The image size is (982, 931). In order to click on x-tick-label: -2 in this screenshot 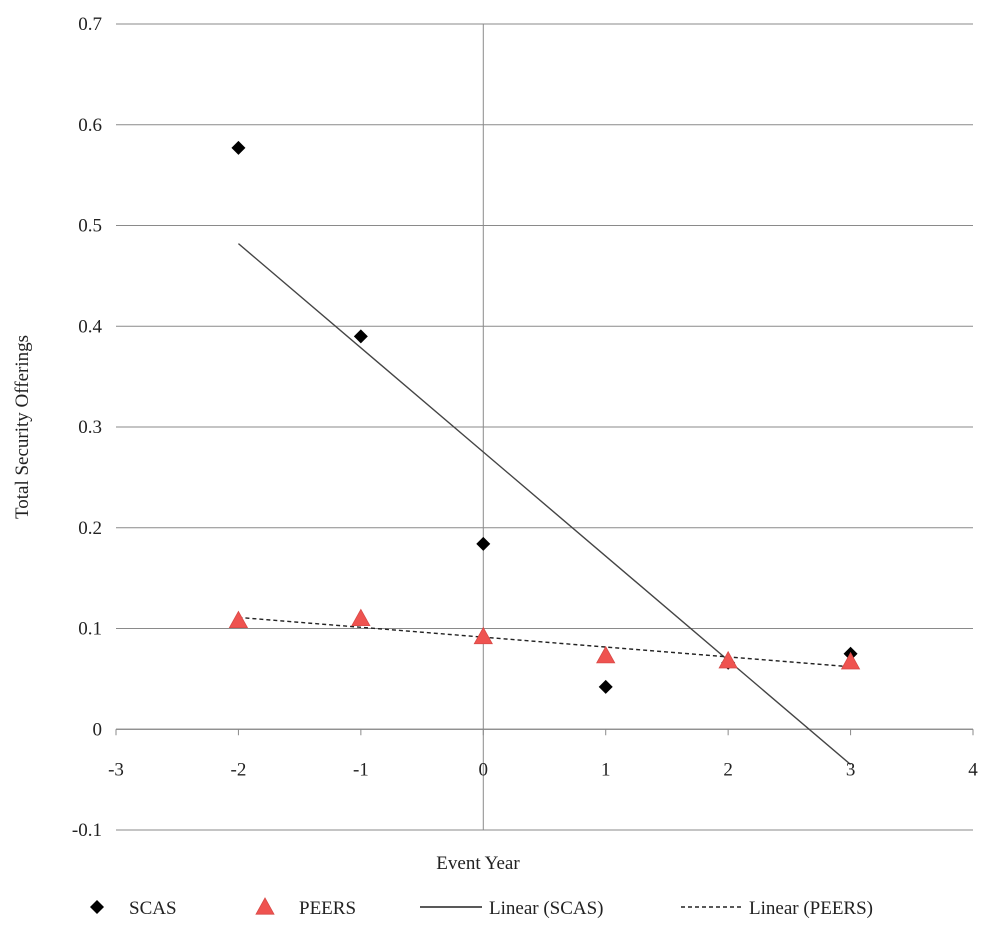, I will do `click(239, 769)`.